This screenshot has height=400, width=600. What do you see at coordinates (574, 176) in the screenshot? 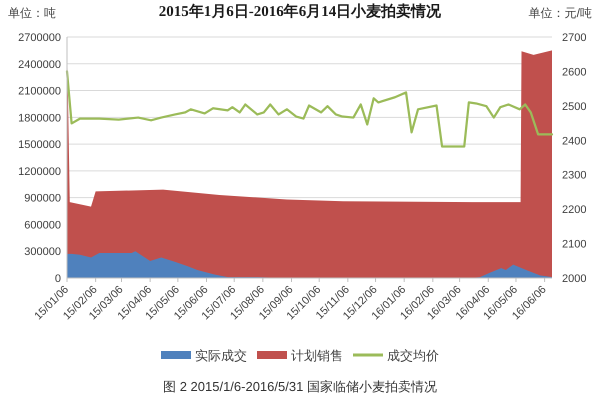
I see `y2-tick-label: 2300` at bounding box center [574, 176].